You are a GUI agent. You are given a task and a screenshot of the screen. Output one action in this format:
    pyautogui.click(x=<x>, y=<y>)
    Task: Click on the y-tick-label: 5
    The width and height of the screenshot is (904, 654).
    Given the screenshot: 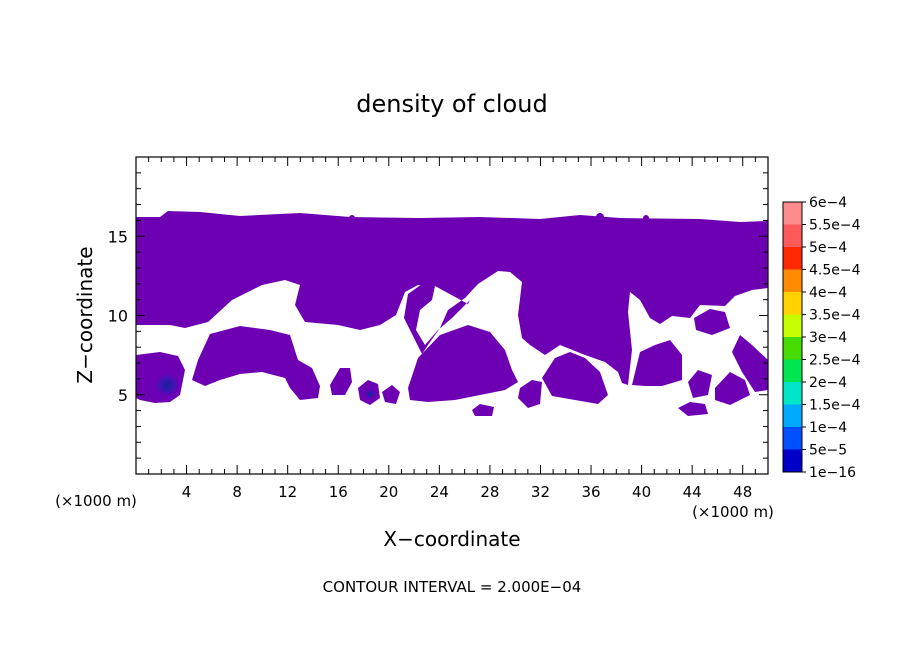 What is the action you would take?
    pyautogui.click(x=123, y=395)
    